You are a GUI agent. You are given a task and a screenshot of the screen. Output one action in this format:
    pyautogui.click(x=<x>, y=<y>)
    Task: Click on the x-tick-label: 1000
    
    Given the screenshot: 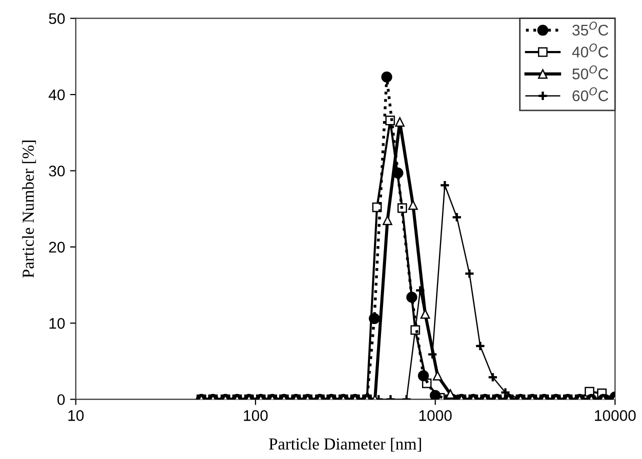 What is the action you would take?
    pyautogui.click(x=435, y=415)
    